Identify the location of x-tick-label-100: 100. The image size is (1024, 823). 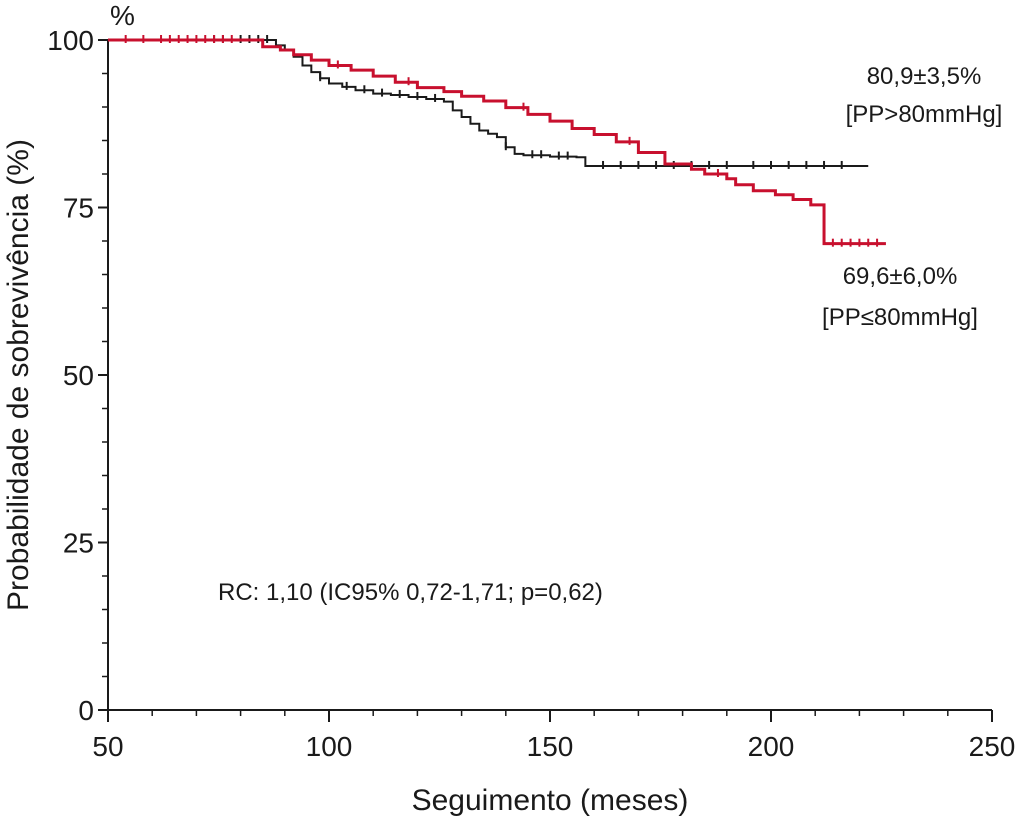
(329, 746).